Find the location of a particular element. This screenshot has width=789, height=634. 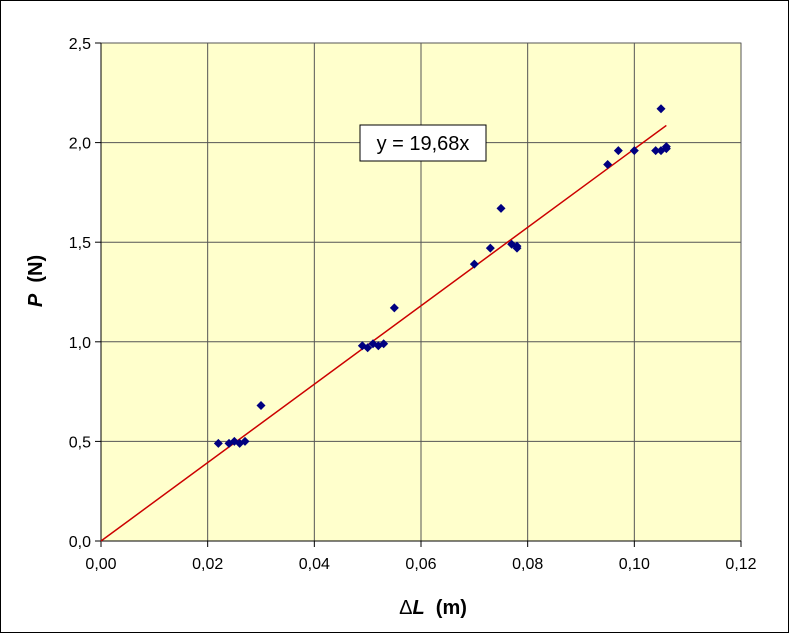

y-tick-label: 1,5 is located at coordinates (80, 243).